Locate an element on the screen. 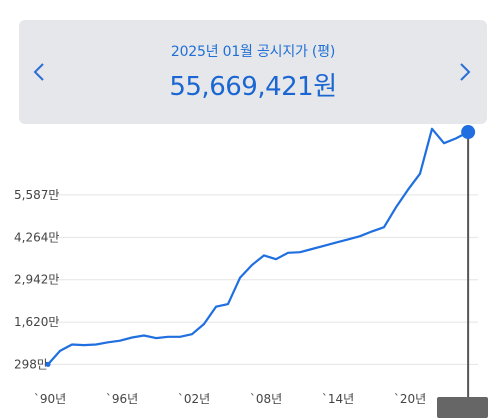 This screenshot has height=418, width=488. x-tick-label: `14년 is located at coordinates (338, 399).